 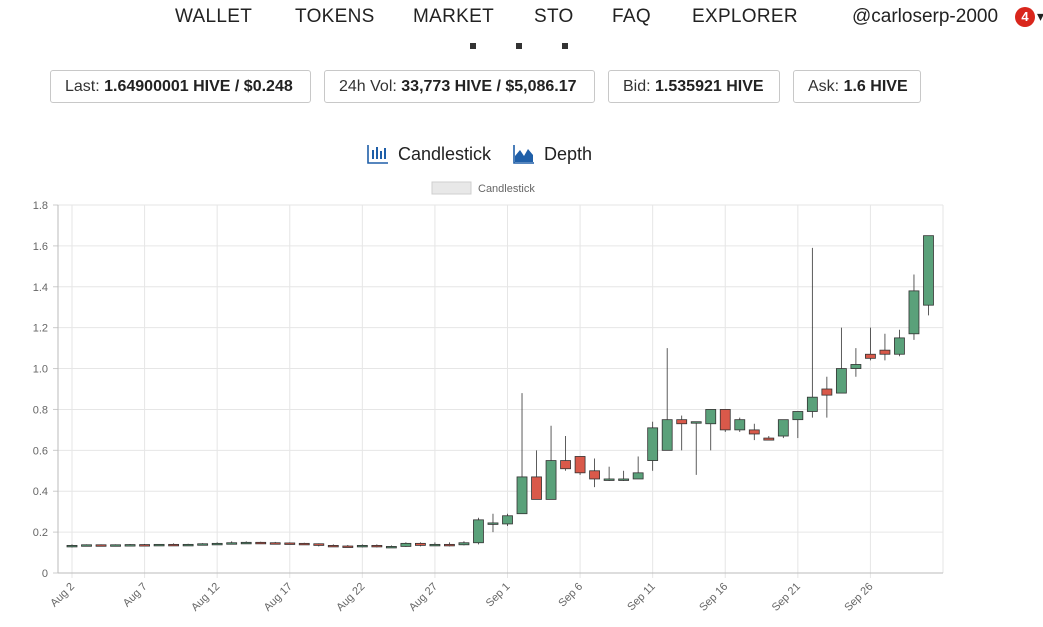 What do you see at coordinates (82, 86) in the screenshot?
I see `stat-last-label: Last:` at bounding box center [82, 86].